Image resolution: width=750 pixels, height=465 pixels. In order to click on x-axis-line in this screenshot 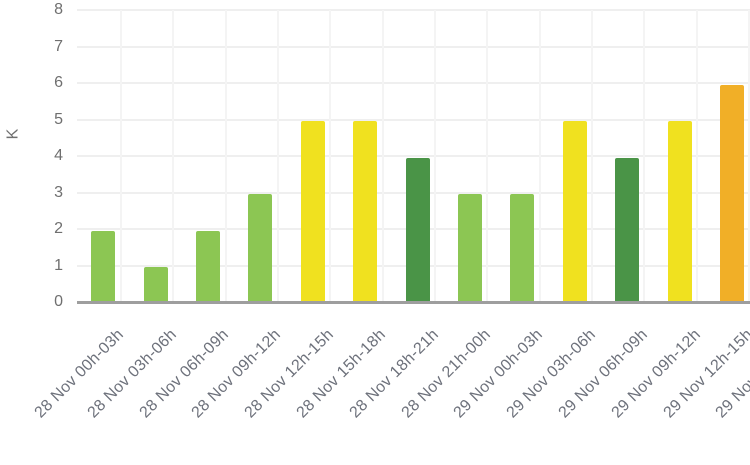, I will do `click(413, 302)`.